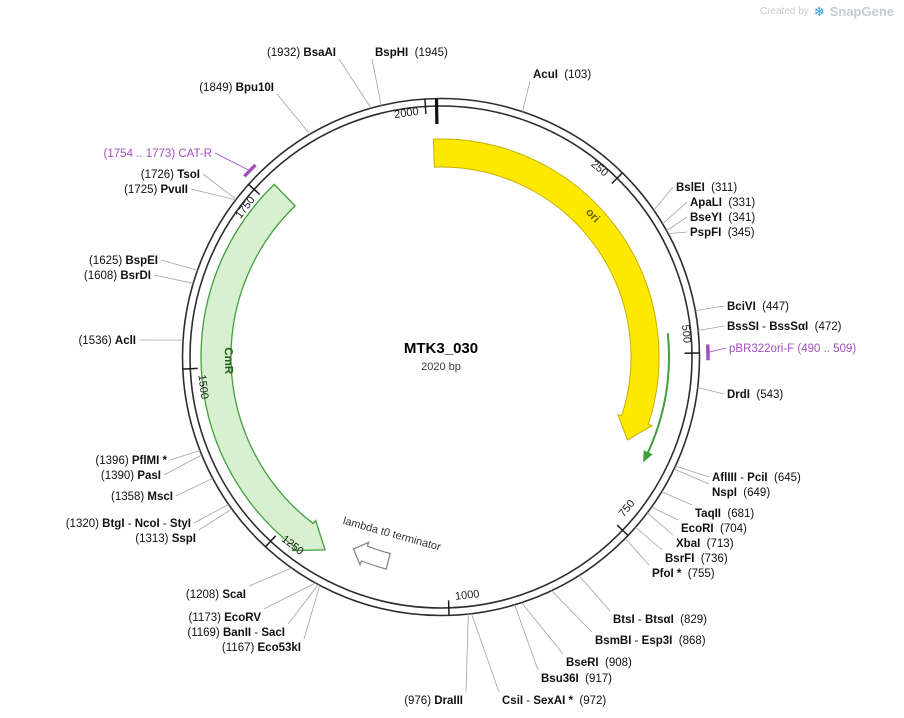 This screenshot has width=904, height=718. I want to click on primer-site-mark, so click(250, 170).